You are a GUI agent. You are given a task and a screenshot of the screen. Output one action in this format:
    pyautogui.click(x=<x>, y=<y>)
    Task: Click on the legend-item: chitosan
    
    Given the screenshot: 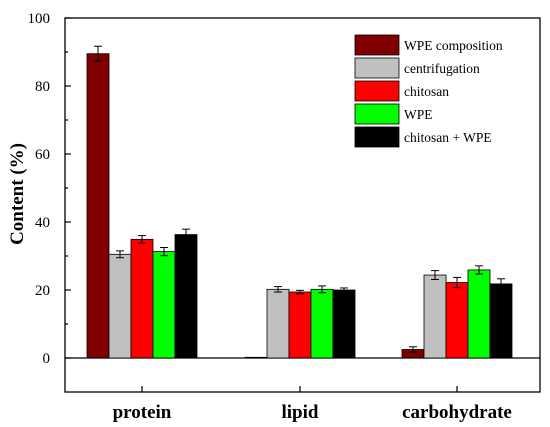 What is the action you would take?
    pyautogui.click(x=401, y=91)
    